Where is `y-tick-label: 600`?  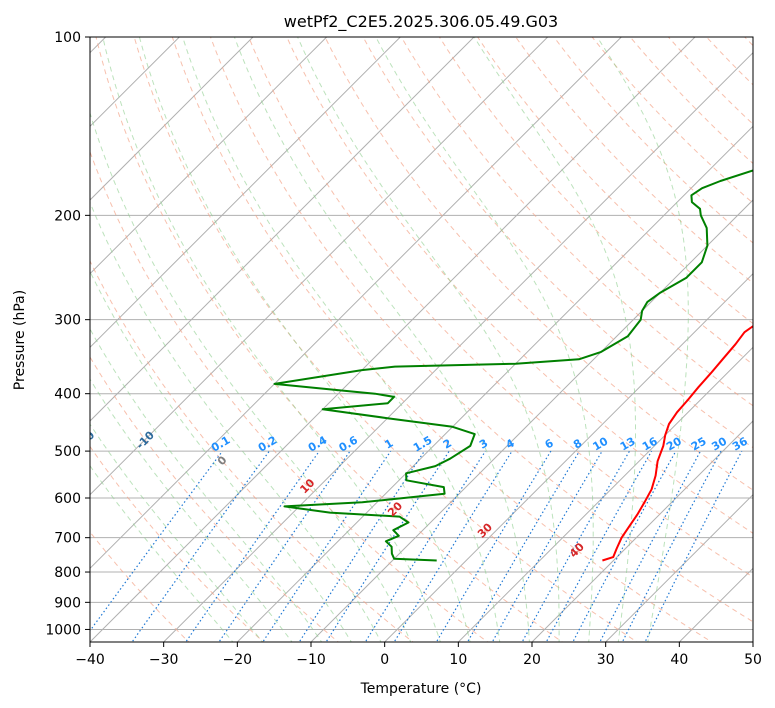
y-tick-label: 600 is located at coordinates (67, 499).